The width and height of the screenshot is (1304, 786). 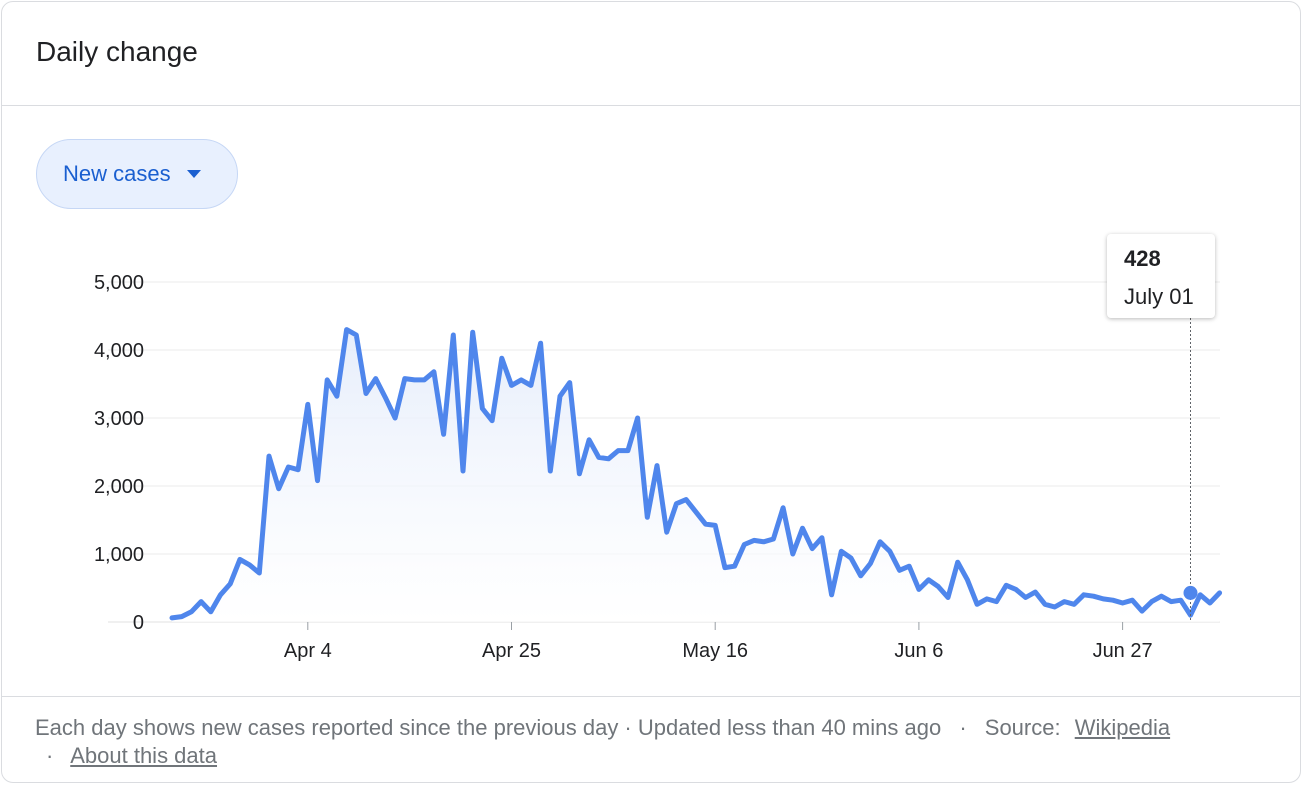 What do you see at coordinates (918, 651) in the screenshot?
I see `x-tick-label: Jun 6` at bounding box center [918, 651].